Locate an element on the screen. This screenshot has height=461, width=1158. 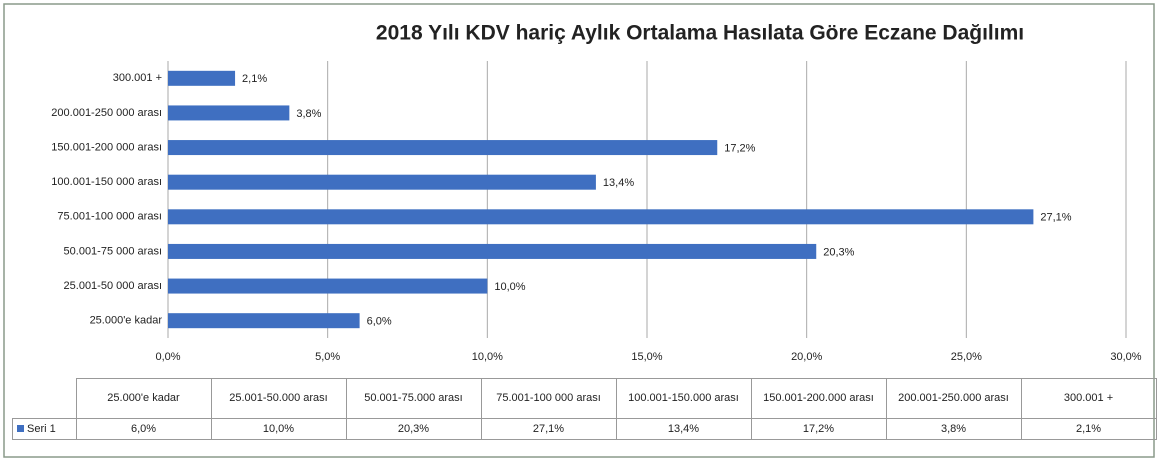
legend-swatch is located at coordinates (20, 428).